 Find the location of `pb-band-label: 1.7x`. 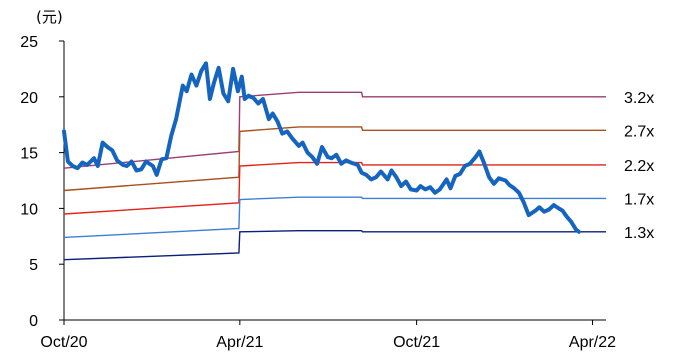

pb-band-label: 1.7x is located at coordinates (639, 199).